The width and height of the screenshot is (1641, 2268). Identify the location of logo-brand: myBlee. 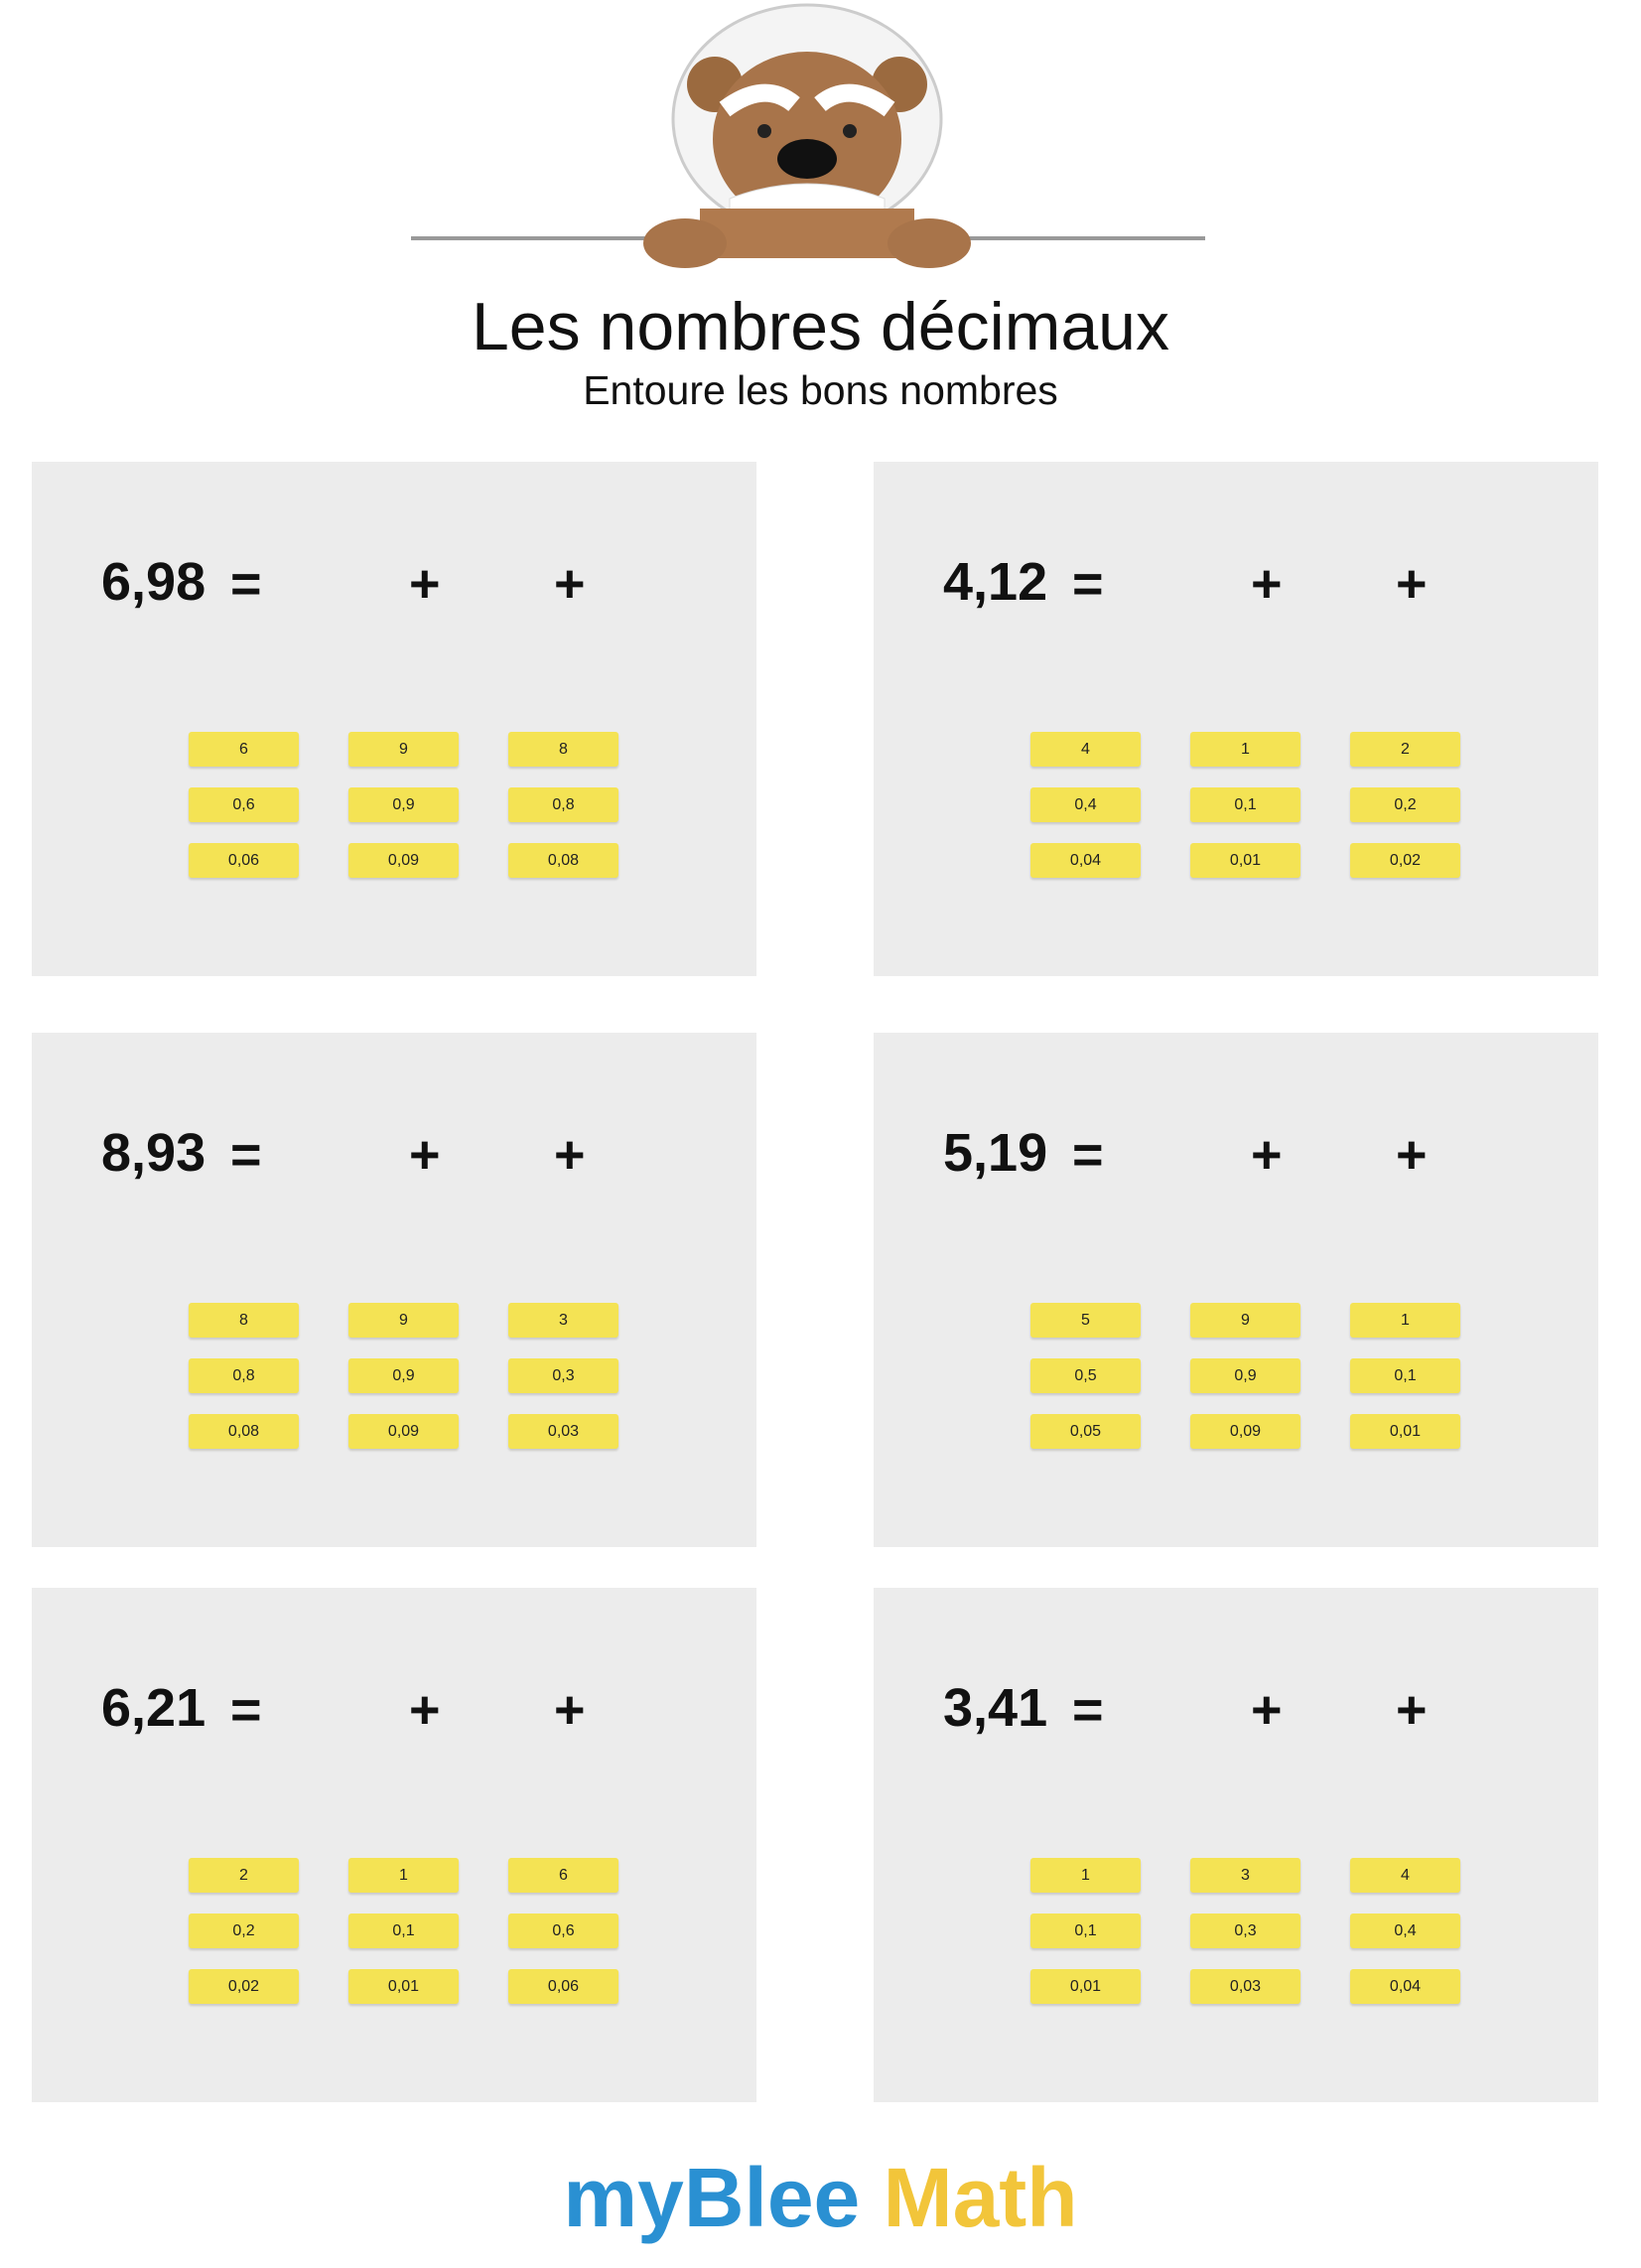
(712, 2197).